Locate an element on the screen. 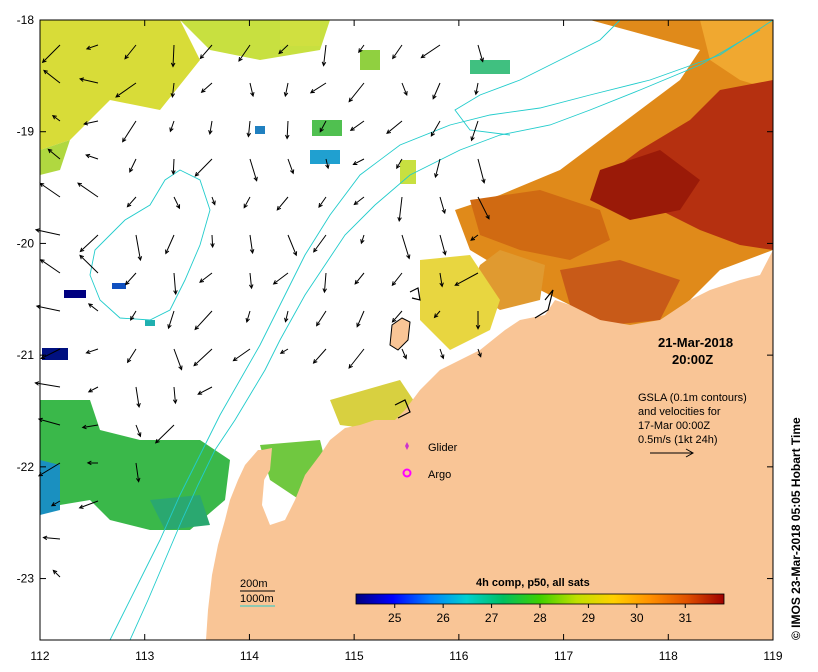  lon-tick-label: 116 is located at coordinates (458, 656).